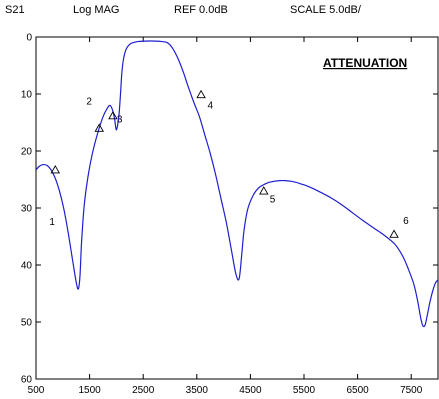  I want to click on x-tick-label: 7500, so click(411, 390).